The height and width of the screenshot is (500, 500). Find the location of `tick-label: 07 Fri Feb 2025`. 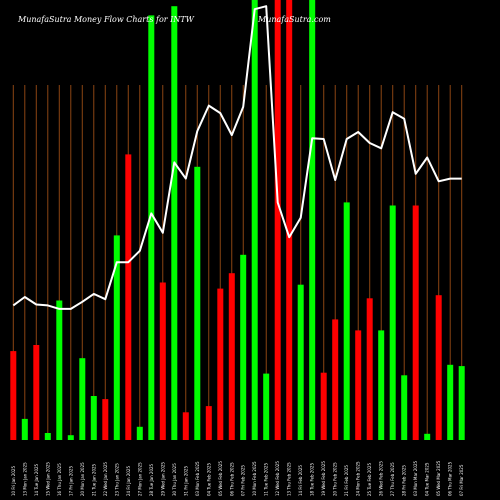

tick-label: 07 Fri Feb 2025 is located at coordinates (243, 480).